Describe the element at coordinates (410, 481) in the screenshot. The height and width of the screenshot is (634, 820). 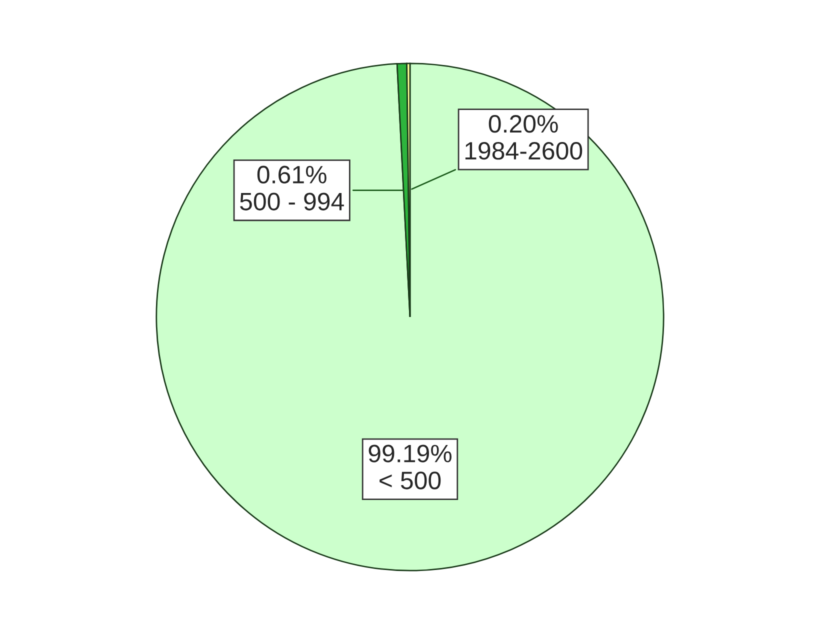
I see `slice-label: < 500` at that location.